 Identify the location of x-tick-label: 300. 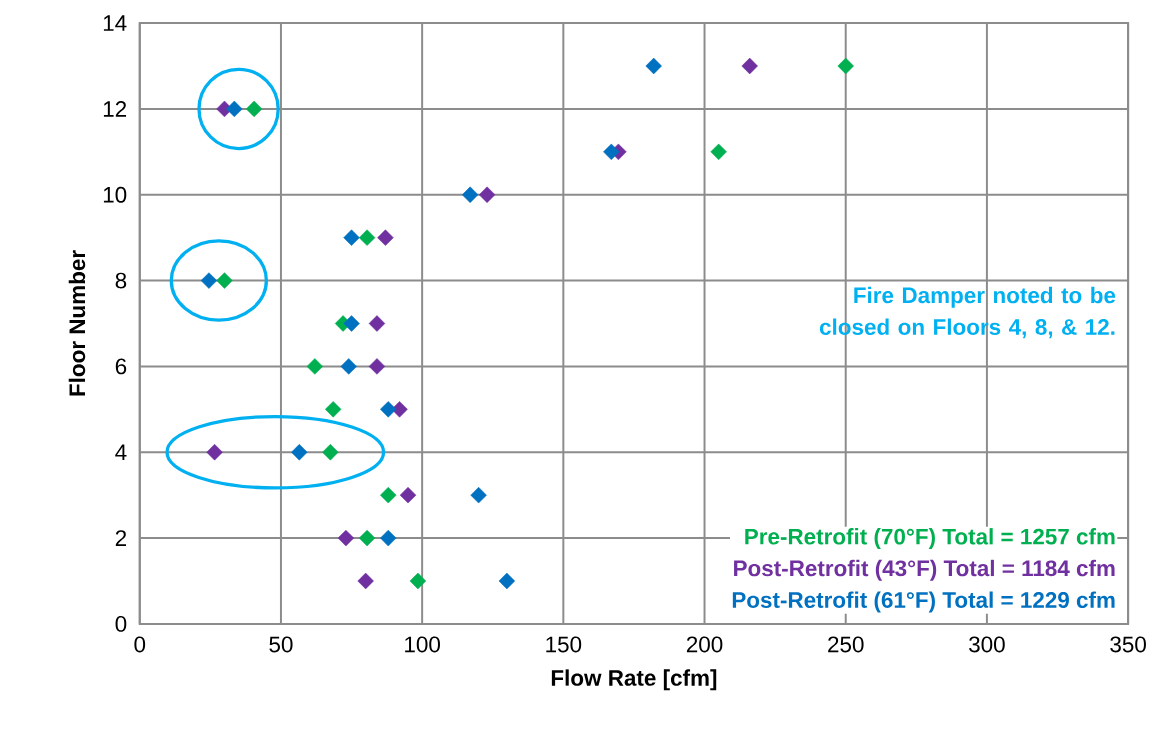
(987, 644).